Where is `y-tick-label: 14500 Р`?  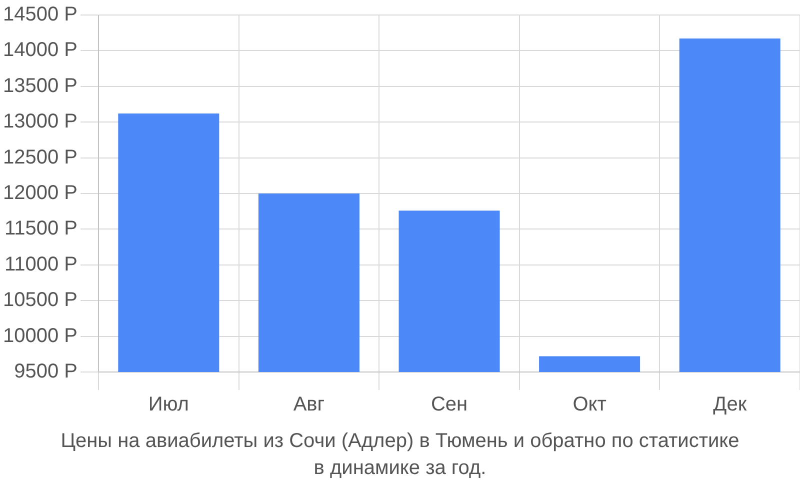
y-tick-label: 14500 Р is located at coordinates (40, 15).